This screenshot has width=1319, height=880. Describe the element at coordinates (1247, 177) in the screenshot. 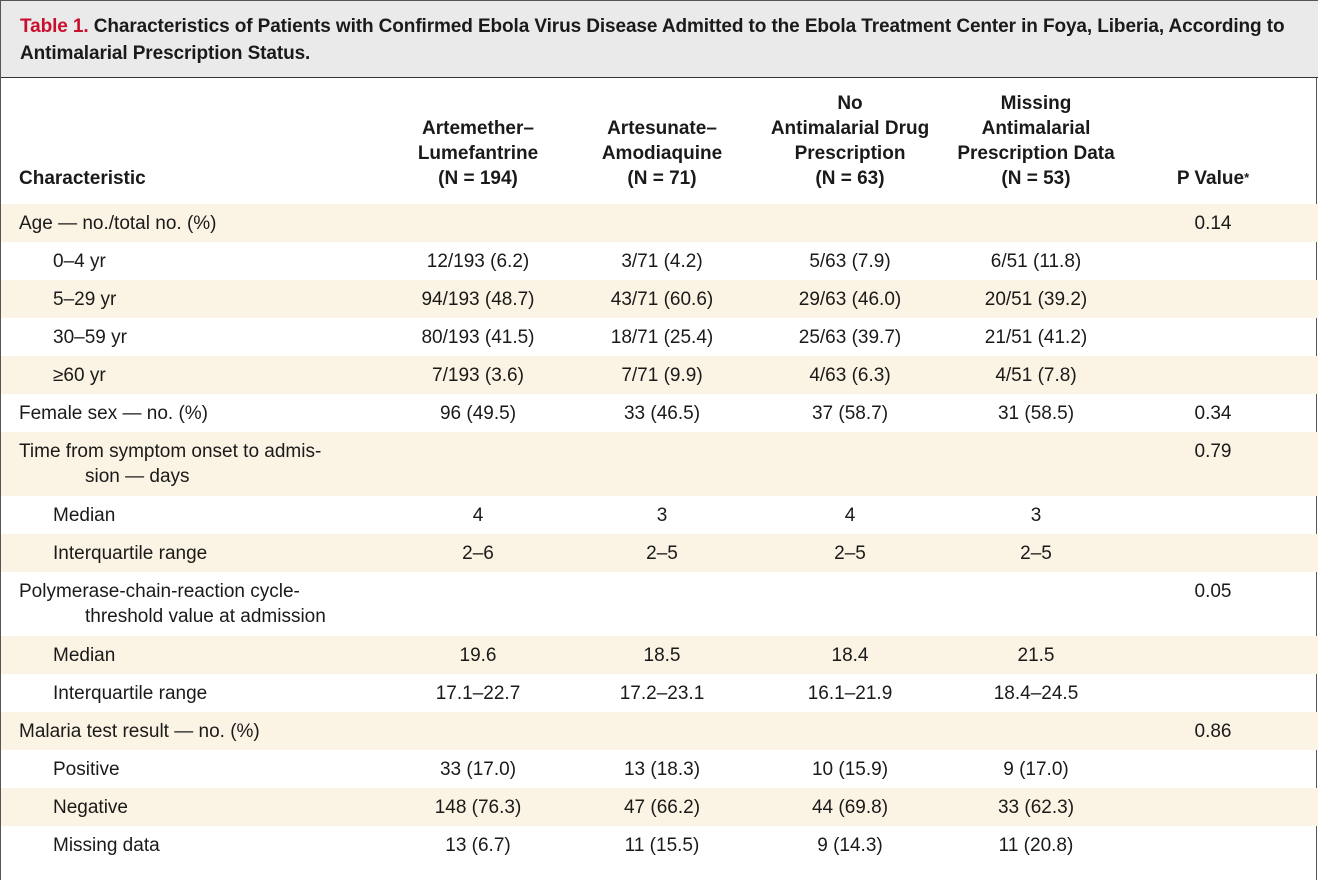

I see `footnote-marker: *` at that location.